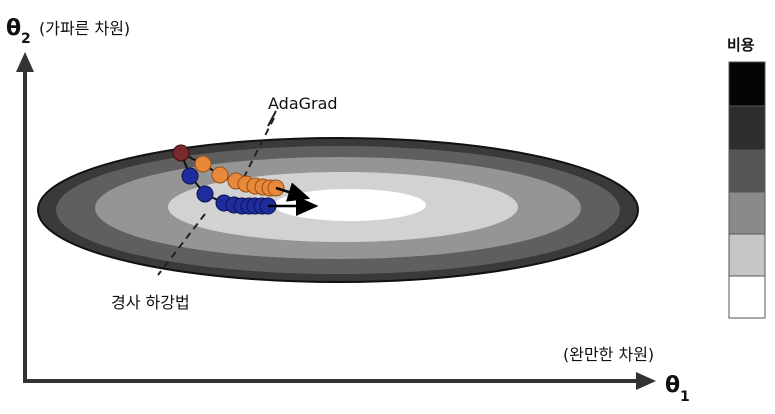 Image resolution: width=775 pixels, height=414 pixels. I want to click on cost-legend: 비용, so click(746, 177).